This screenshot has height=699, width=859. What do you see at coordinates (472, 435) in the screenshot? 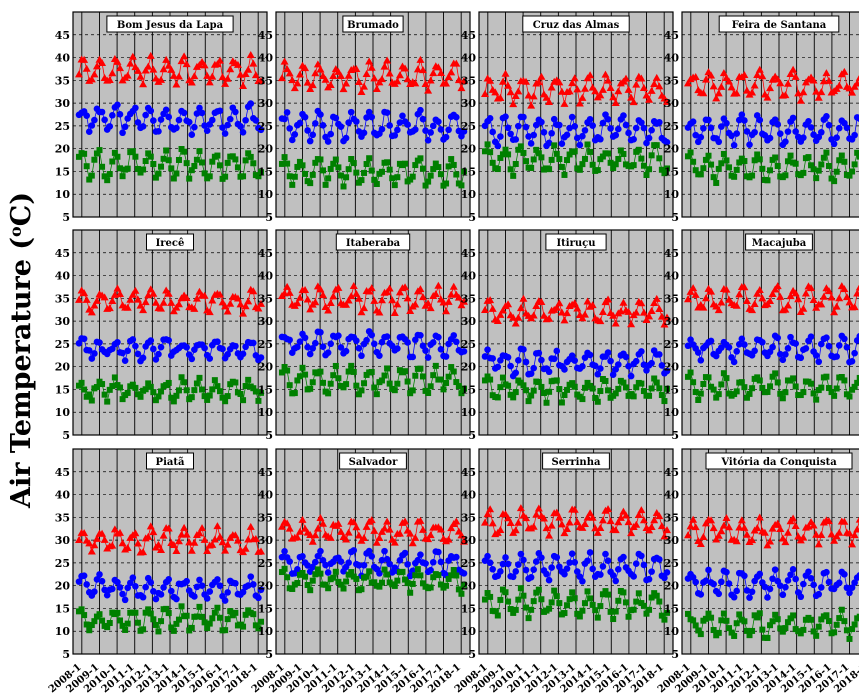
I see `y-tick-label: 5` at bounding box center [472, 435].